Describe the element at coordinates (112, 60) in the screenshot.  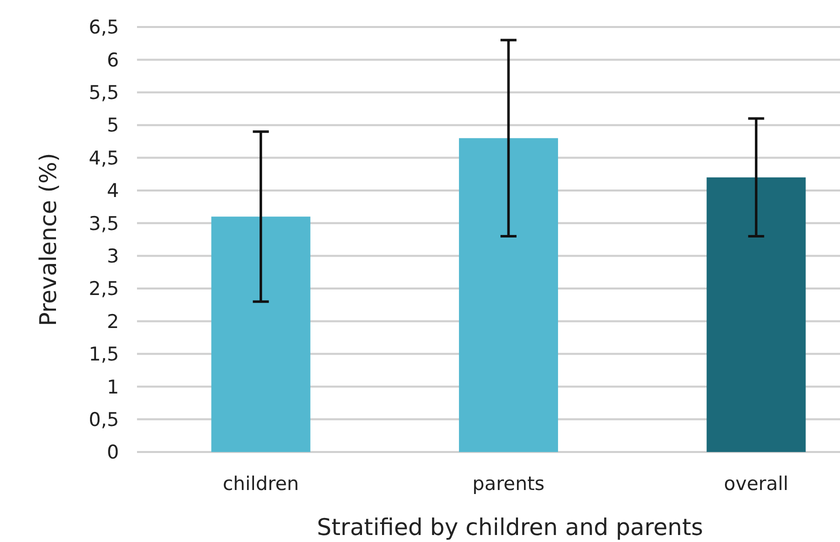
I see `y-tick-label: 6` at that location.